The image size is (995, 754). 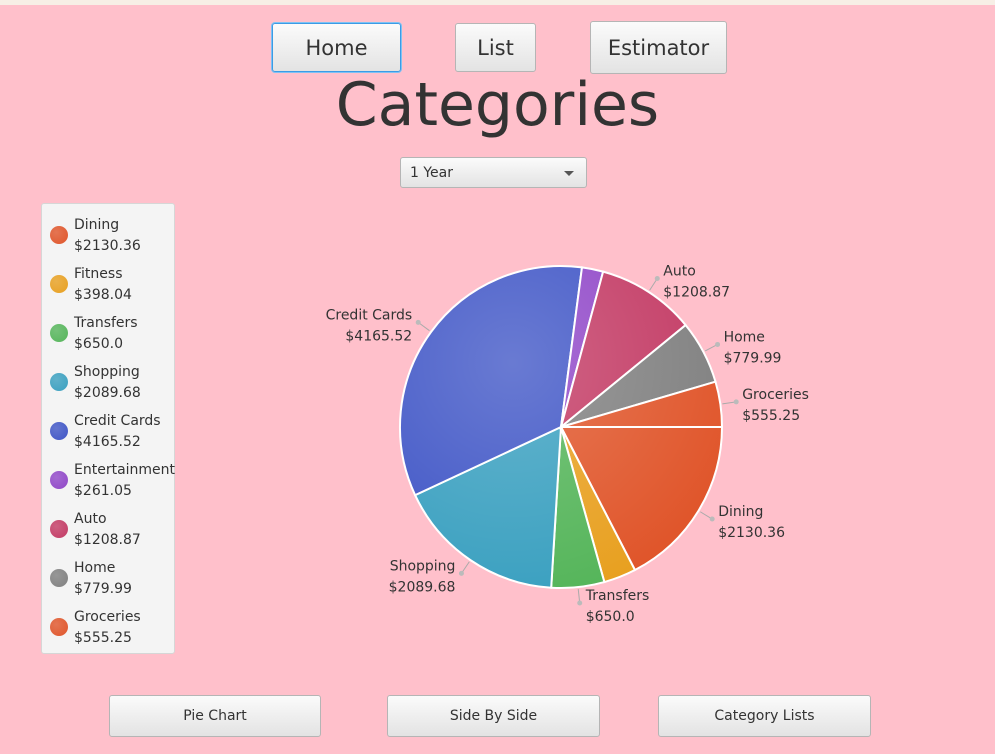 What do you see at coordinates (107, 617) in the screenshot?
I see `legend-label: Groceries` at bounding box center [107, 617].